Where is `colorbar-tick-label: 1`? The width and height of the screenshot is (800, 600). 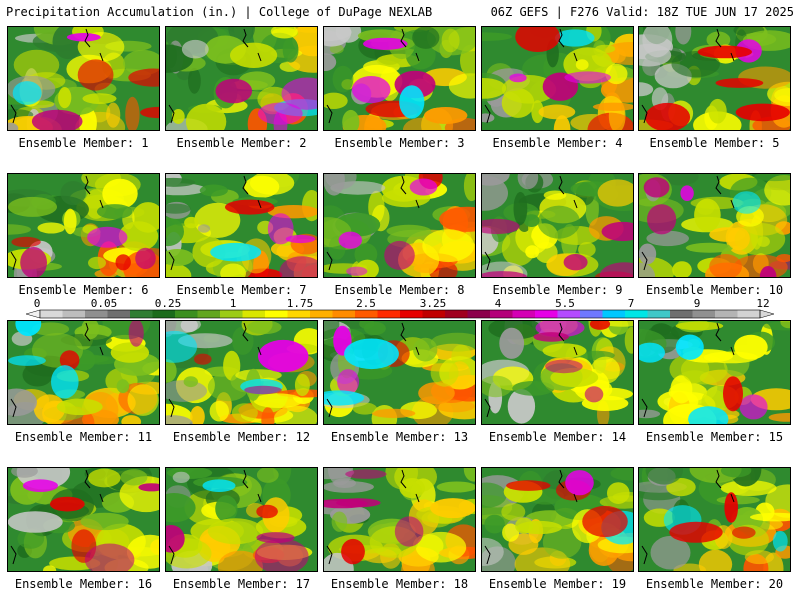
colorbar-tick-label: 1 is located at coordinates (233, 303).